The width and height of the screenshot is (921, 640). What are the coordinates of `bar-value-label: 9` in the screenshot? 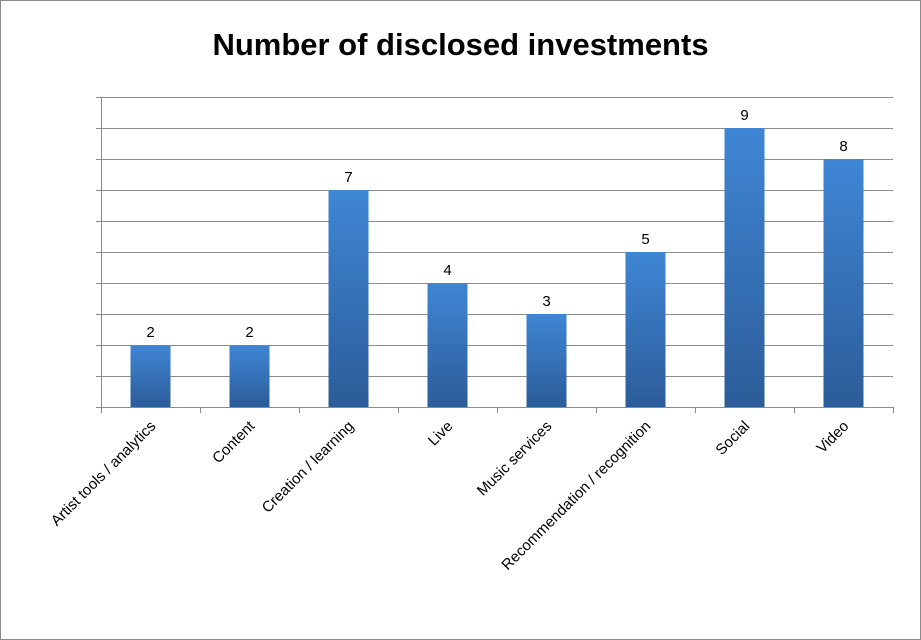 It's located at (744, 115).